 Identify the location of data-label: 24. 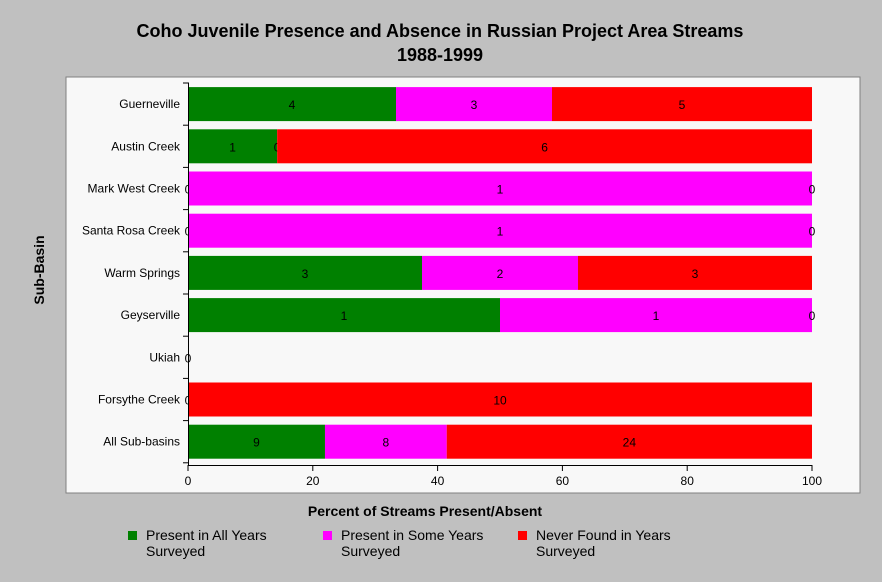
(630, 443).